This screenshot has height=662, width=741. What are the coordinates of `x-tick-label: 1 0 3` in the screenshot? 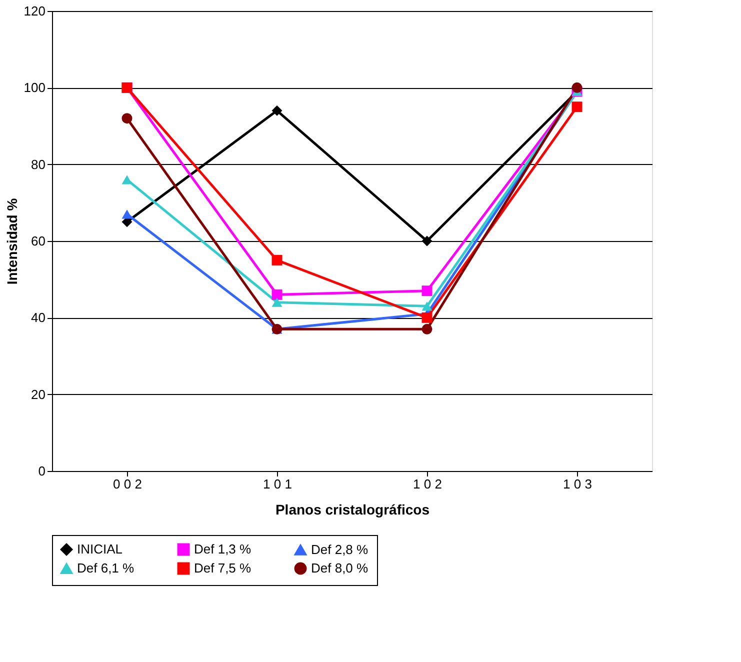 It's located at (577, 484).